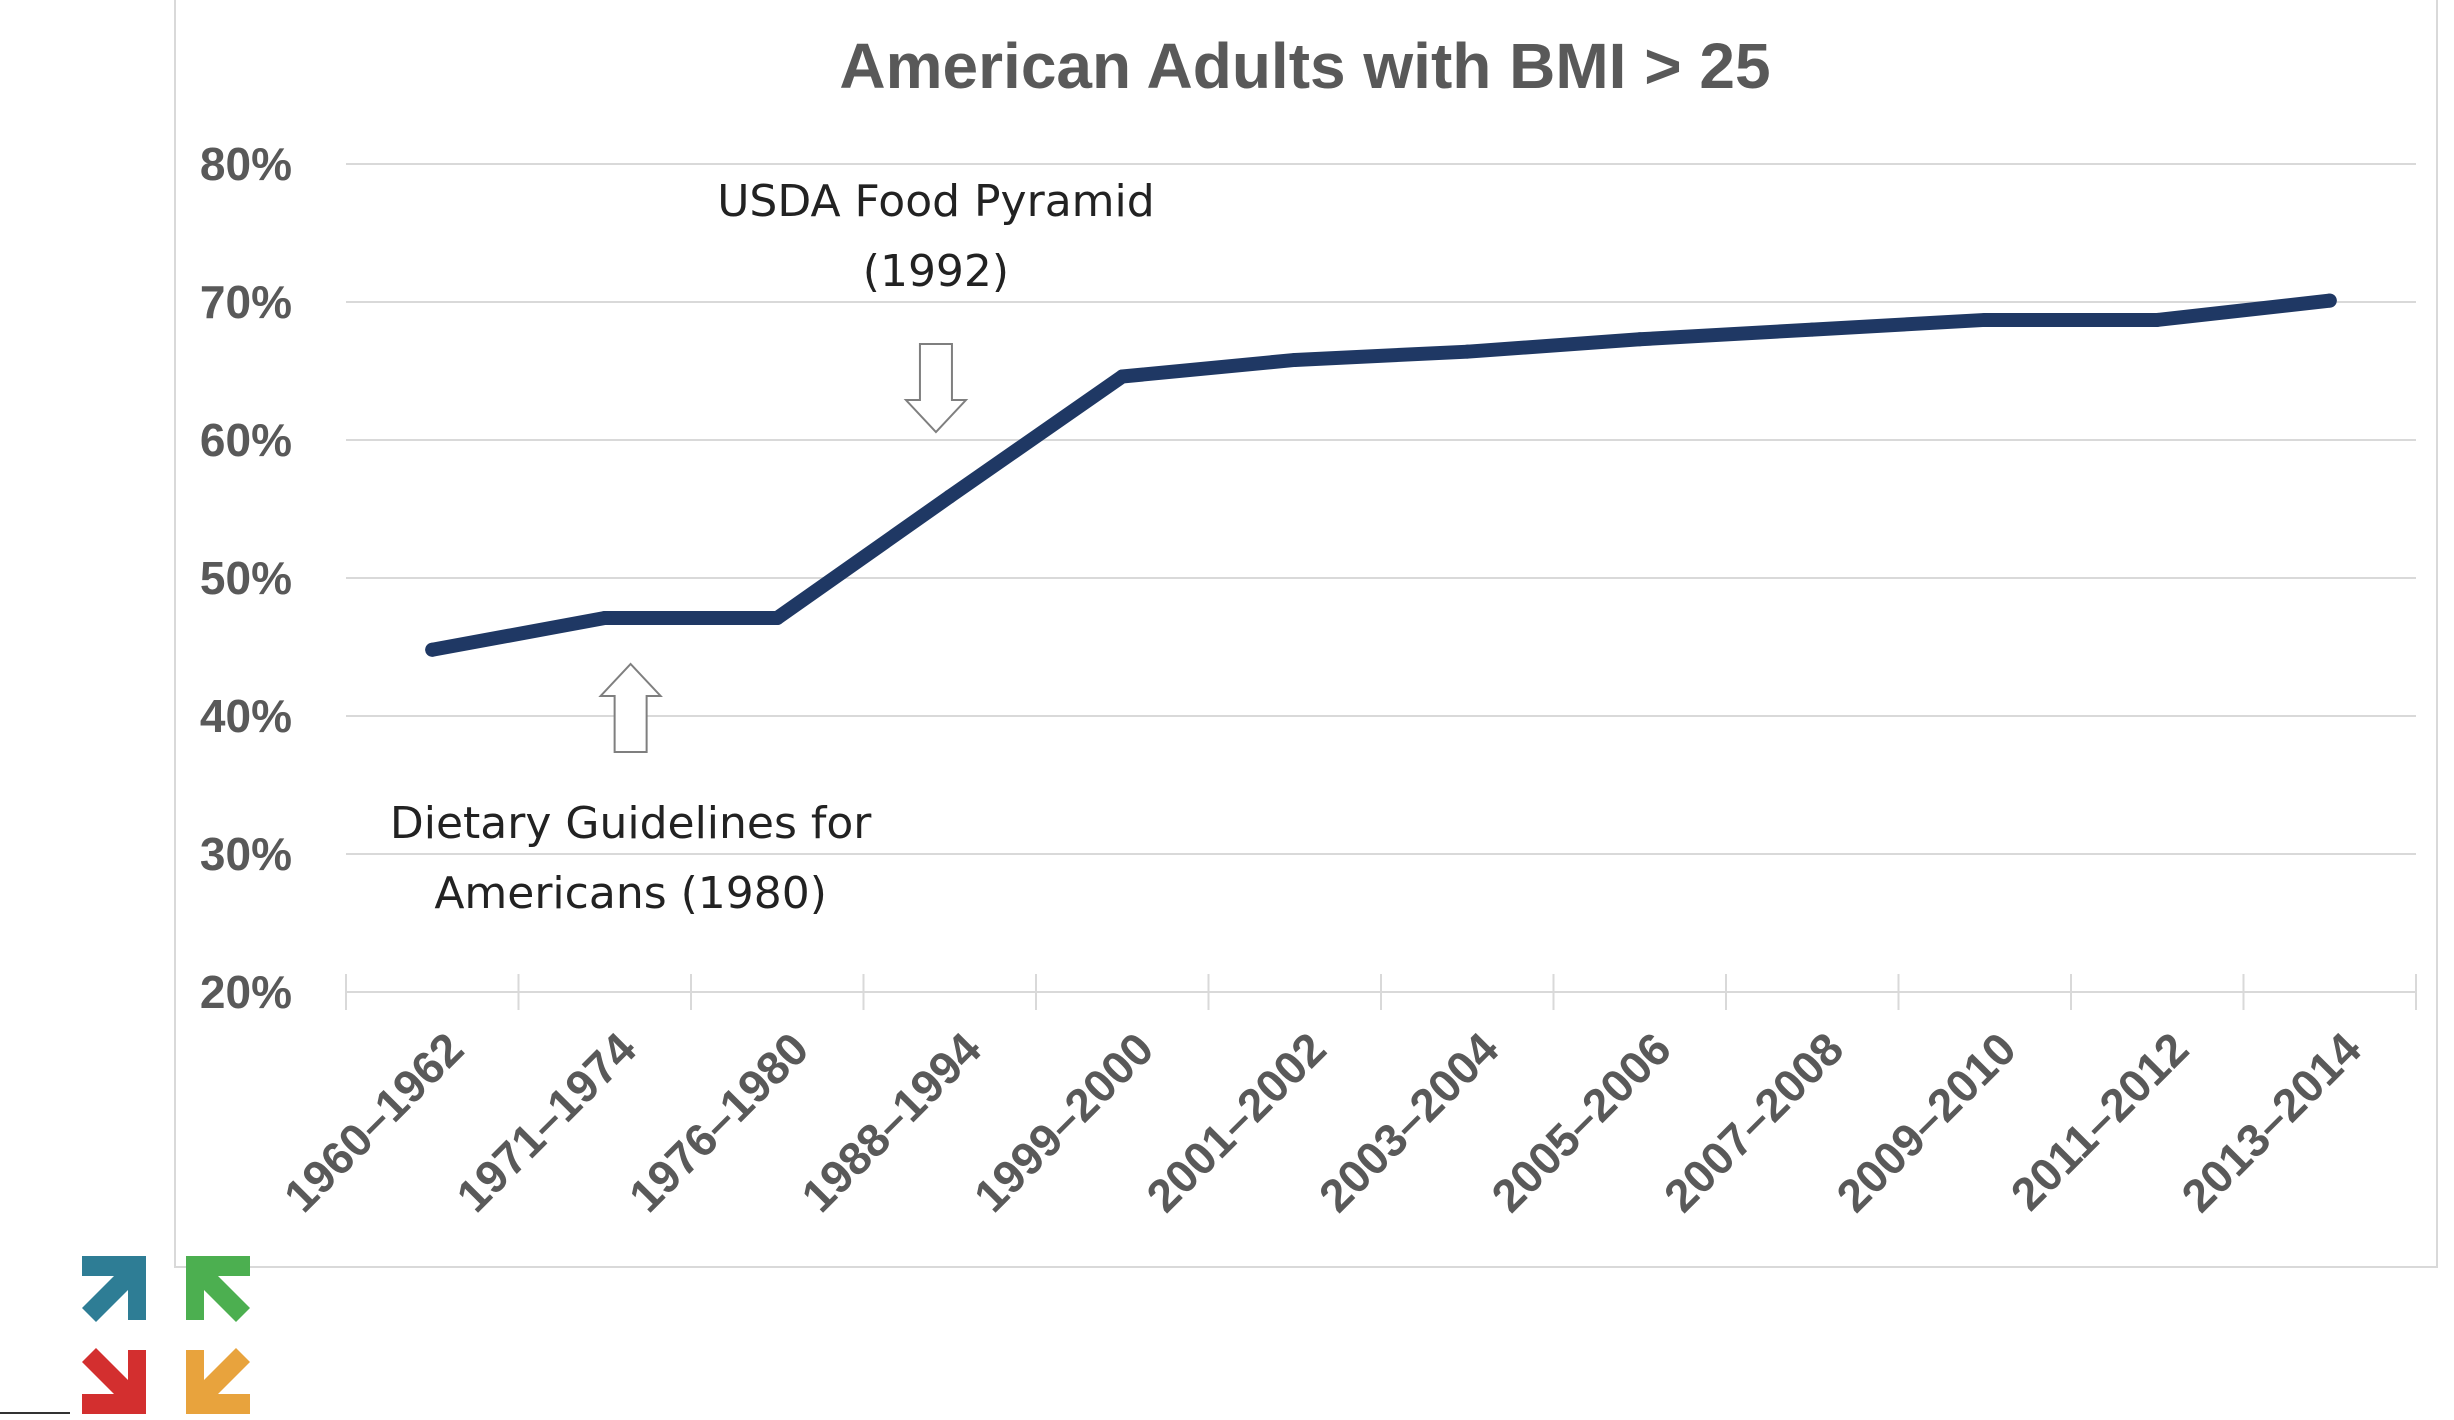  Describe the element at coordinates (246, 164) in the screenshot. I see `y-tick-label: 80%` at that location.